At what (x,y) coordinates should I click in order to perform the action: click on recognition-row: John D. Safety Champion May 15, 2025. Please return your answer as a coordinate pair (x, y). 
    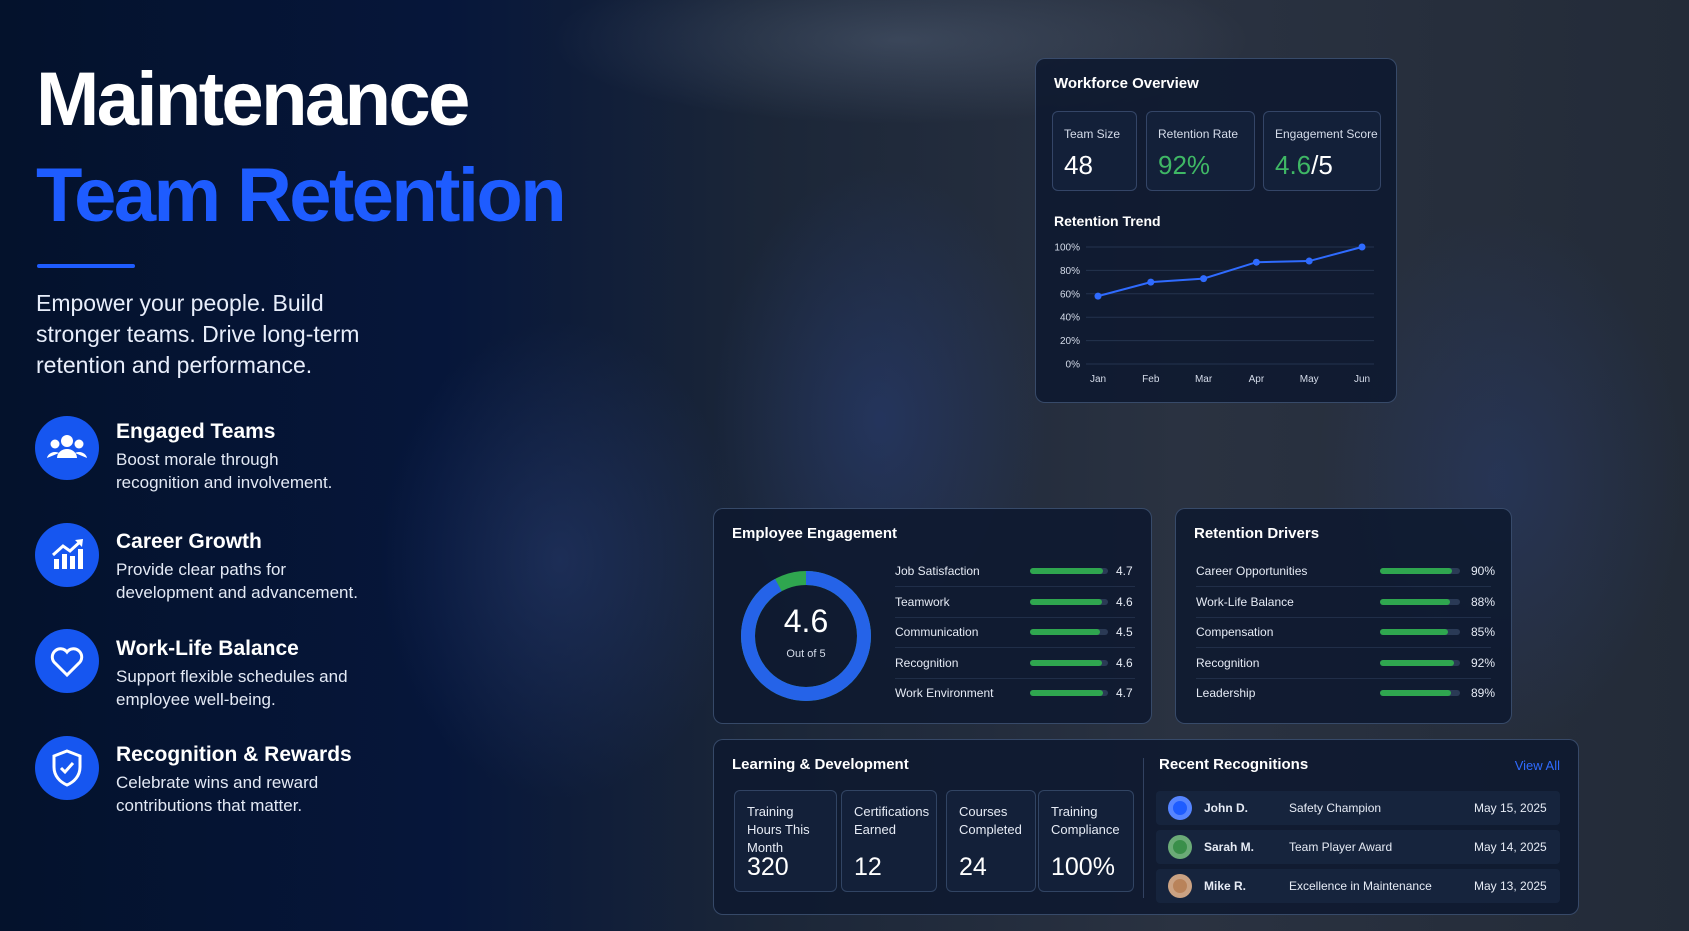
    Looking at the image, I should click on (1358, 808).